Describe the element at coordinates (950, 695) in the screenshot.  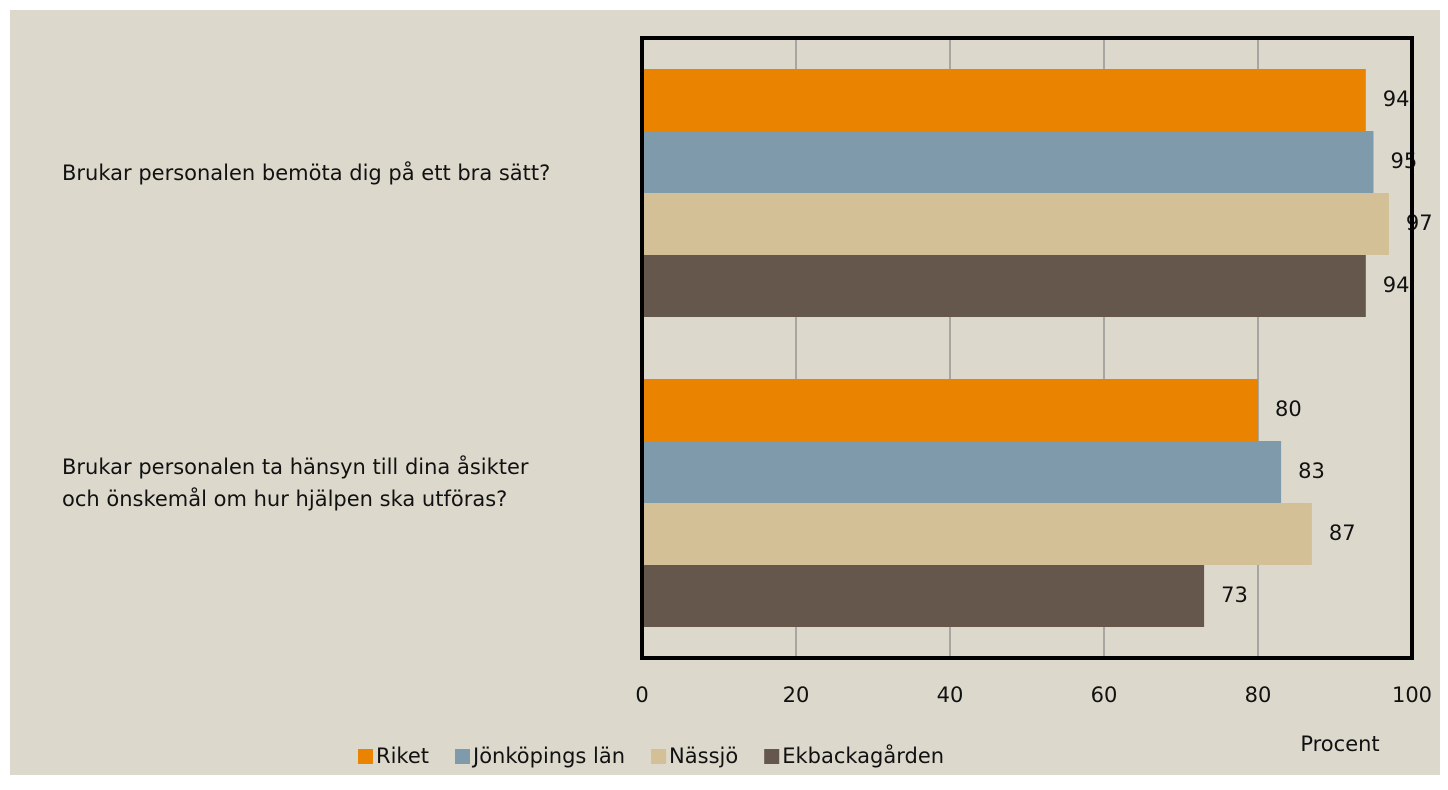
I see `x-tick-label: 40` at that location.